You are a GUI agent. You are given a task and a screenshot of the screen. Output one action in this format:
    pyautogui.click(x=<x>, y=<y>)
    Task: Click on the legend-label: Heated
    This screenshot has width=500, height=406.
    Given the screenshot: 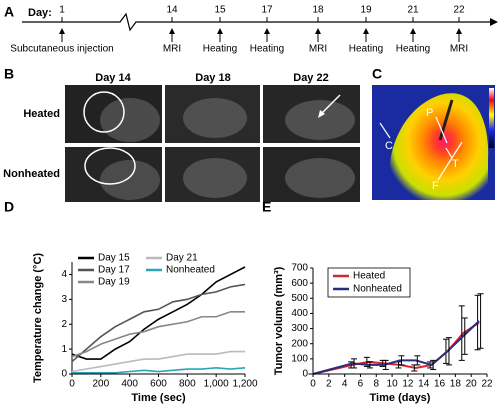 What is the action you would take?
    pyautogui.click(x=369, y=276)
    